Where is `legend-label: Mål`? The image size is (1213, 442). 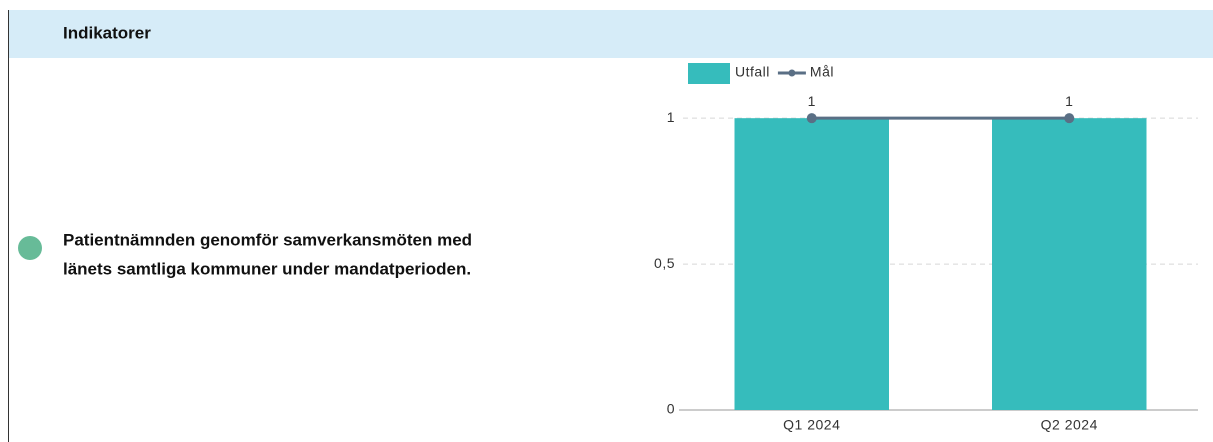 legend-label: Mål is located at coordinates (822, 72).